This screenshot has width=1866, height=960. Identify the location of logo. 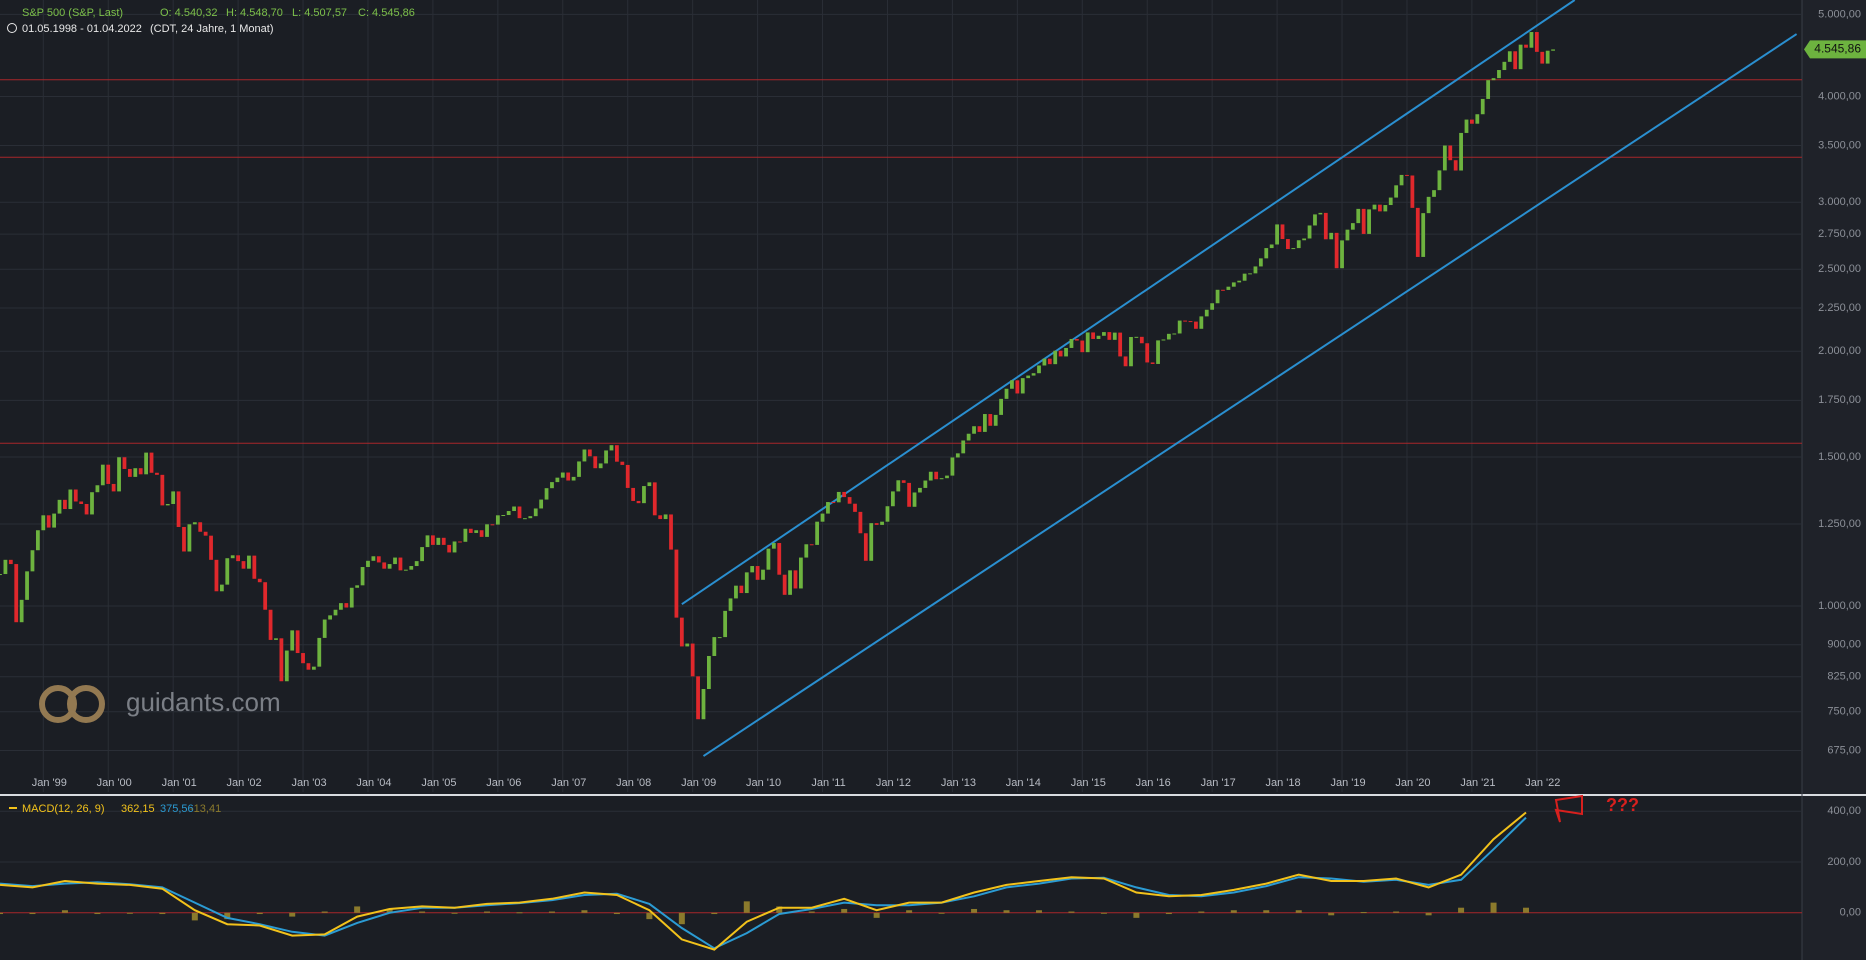
(58, 704).